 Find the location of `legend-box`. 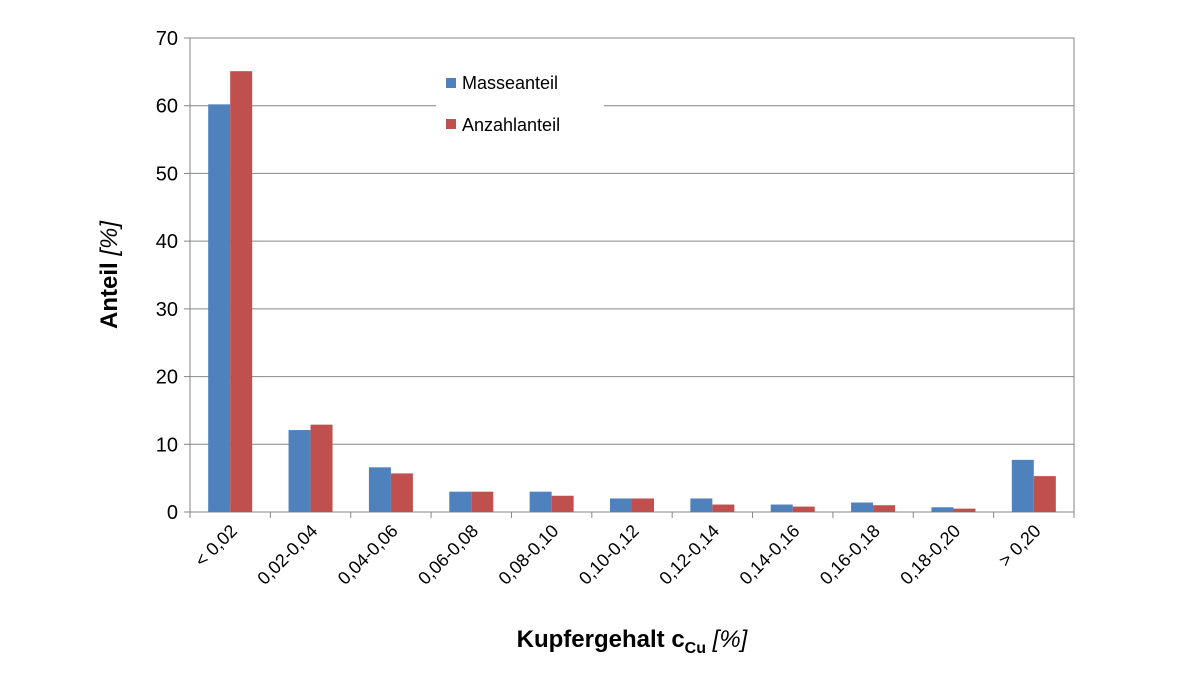

legend-box is located at coordinates (520, 107).